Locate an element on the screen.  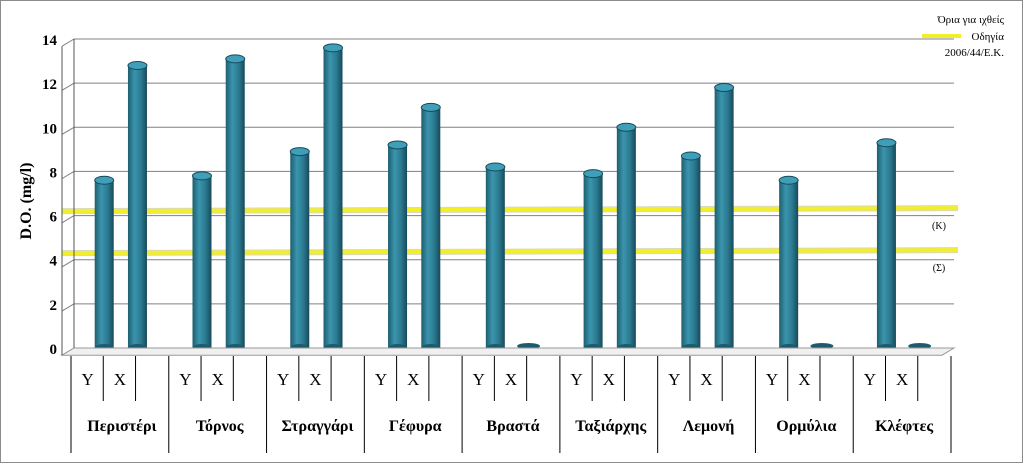
threshold-label: (Κ) is located at coordinates (939, 226).